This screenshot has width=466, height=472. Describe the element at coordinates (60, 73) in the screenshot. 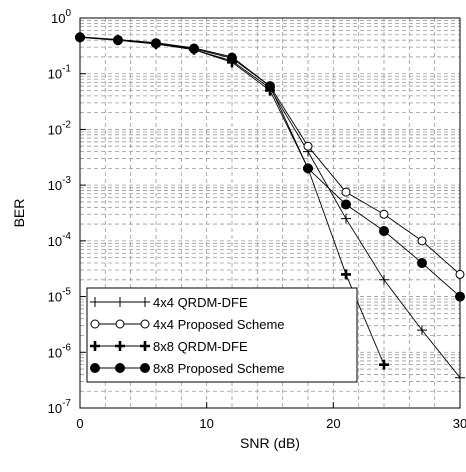

I see `y-tick-label: 10⁻¹` at that location.